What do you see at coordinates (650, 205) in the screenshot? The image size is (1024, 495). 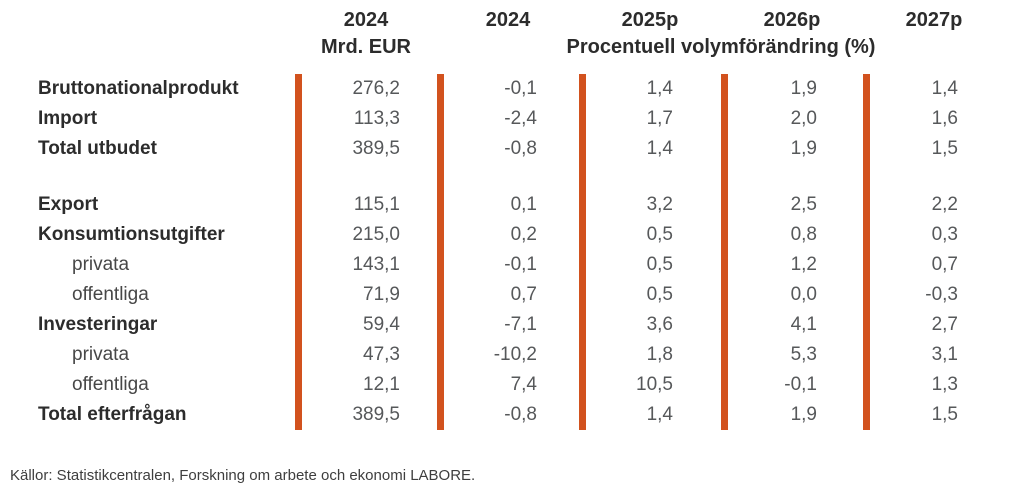 I see `cell-value: 3,2` at bounding box center [650, 205].